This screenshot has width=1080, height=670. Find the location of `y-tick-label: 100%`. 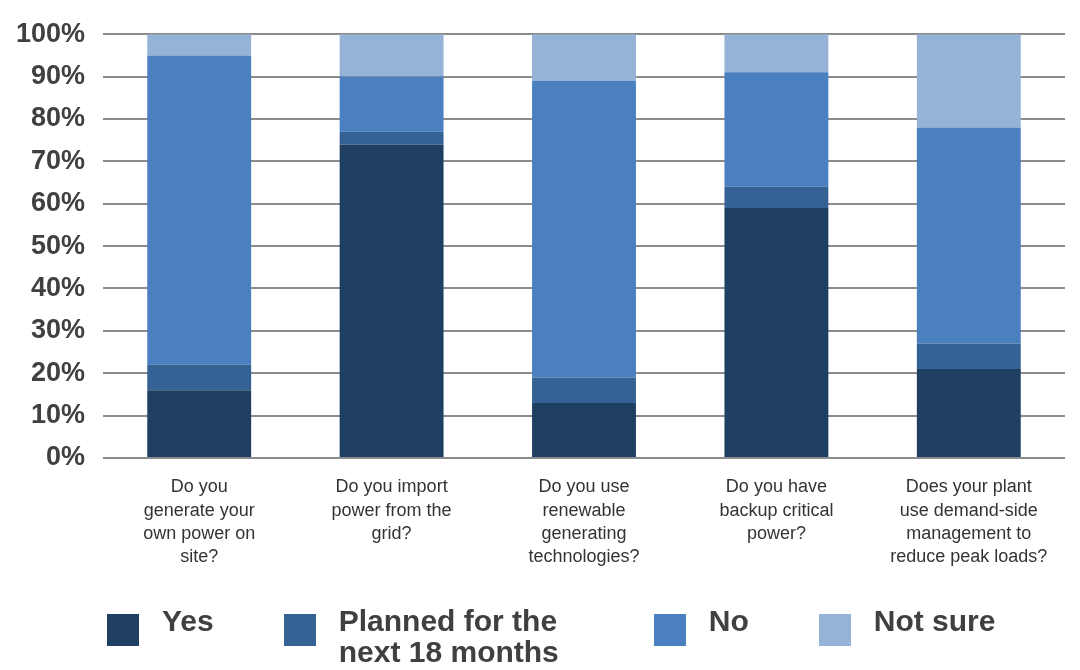

y-tick-label: 100% is located at coordinates (50, 32).